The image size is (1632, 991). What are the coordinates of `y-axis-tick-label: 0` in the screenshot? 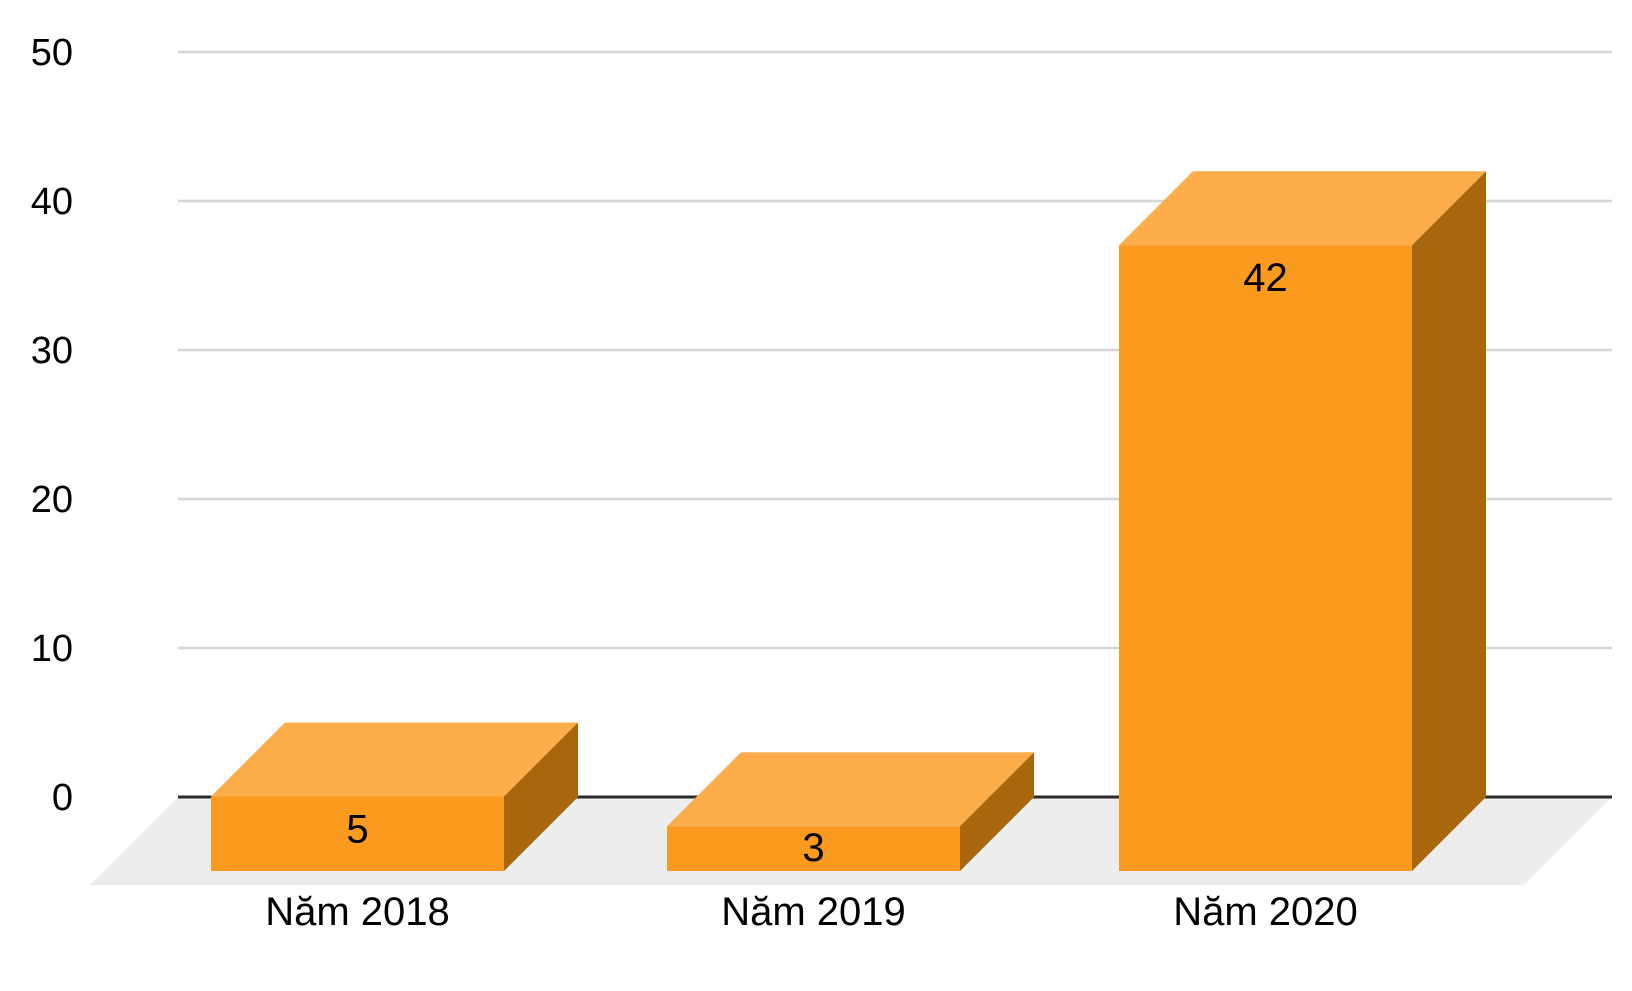 It's located at (62, 798).